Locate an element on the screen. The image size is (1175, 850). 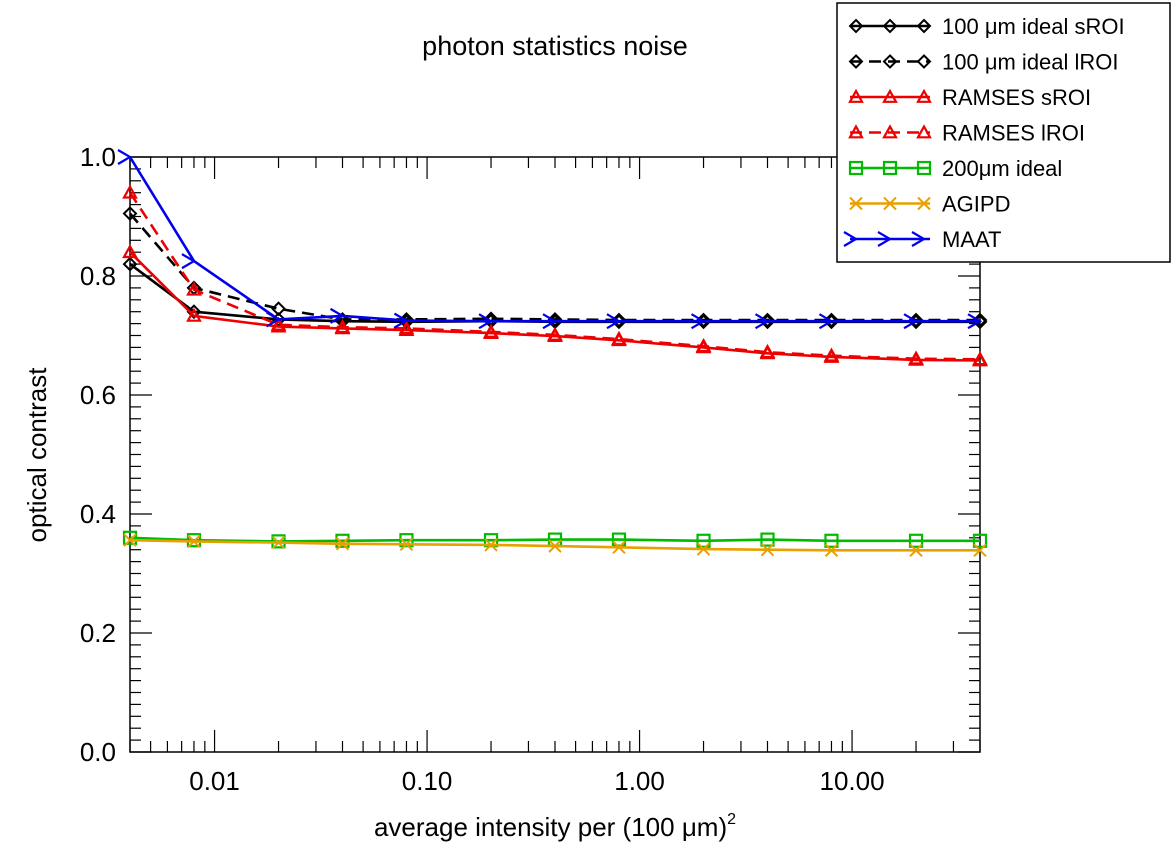
series-ramses-sroi is located at coordinates (555, 305).